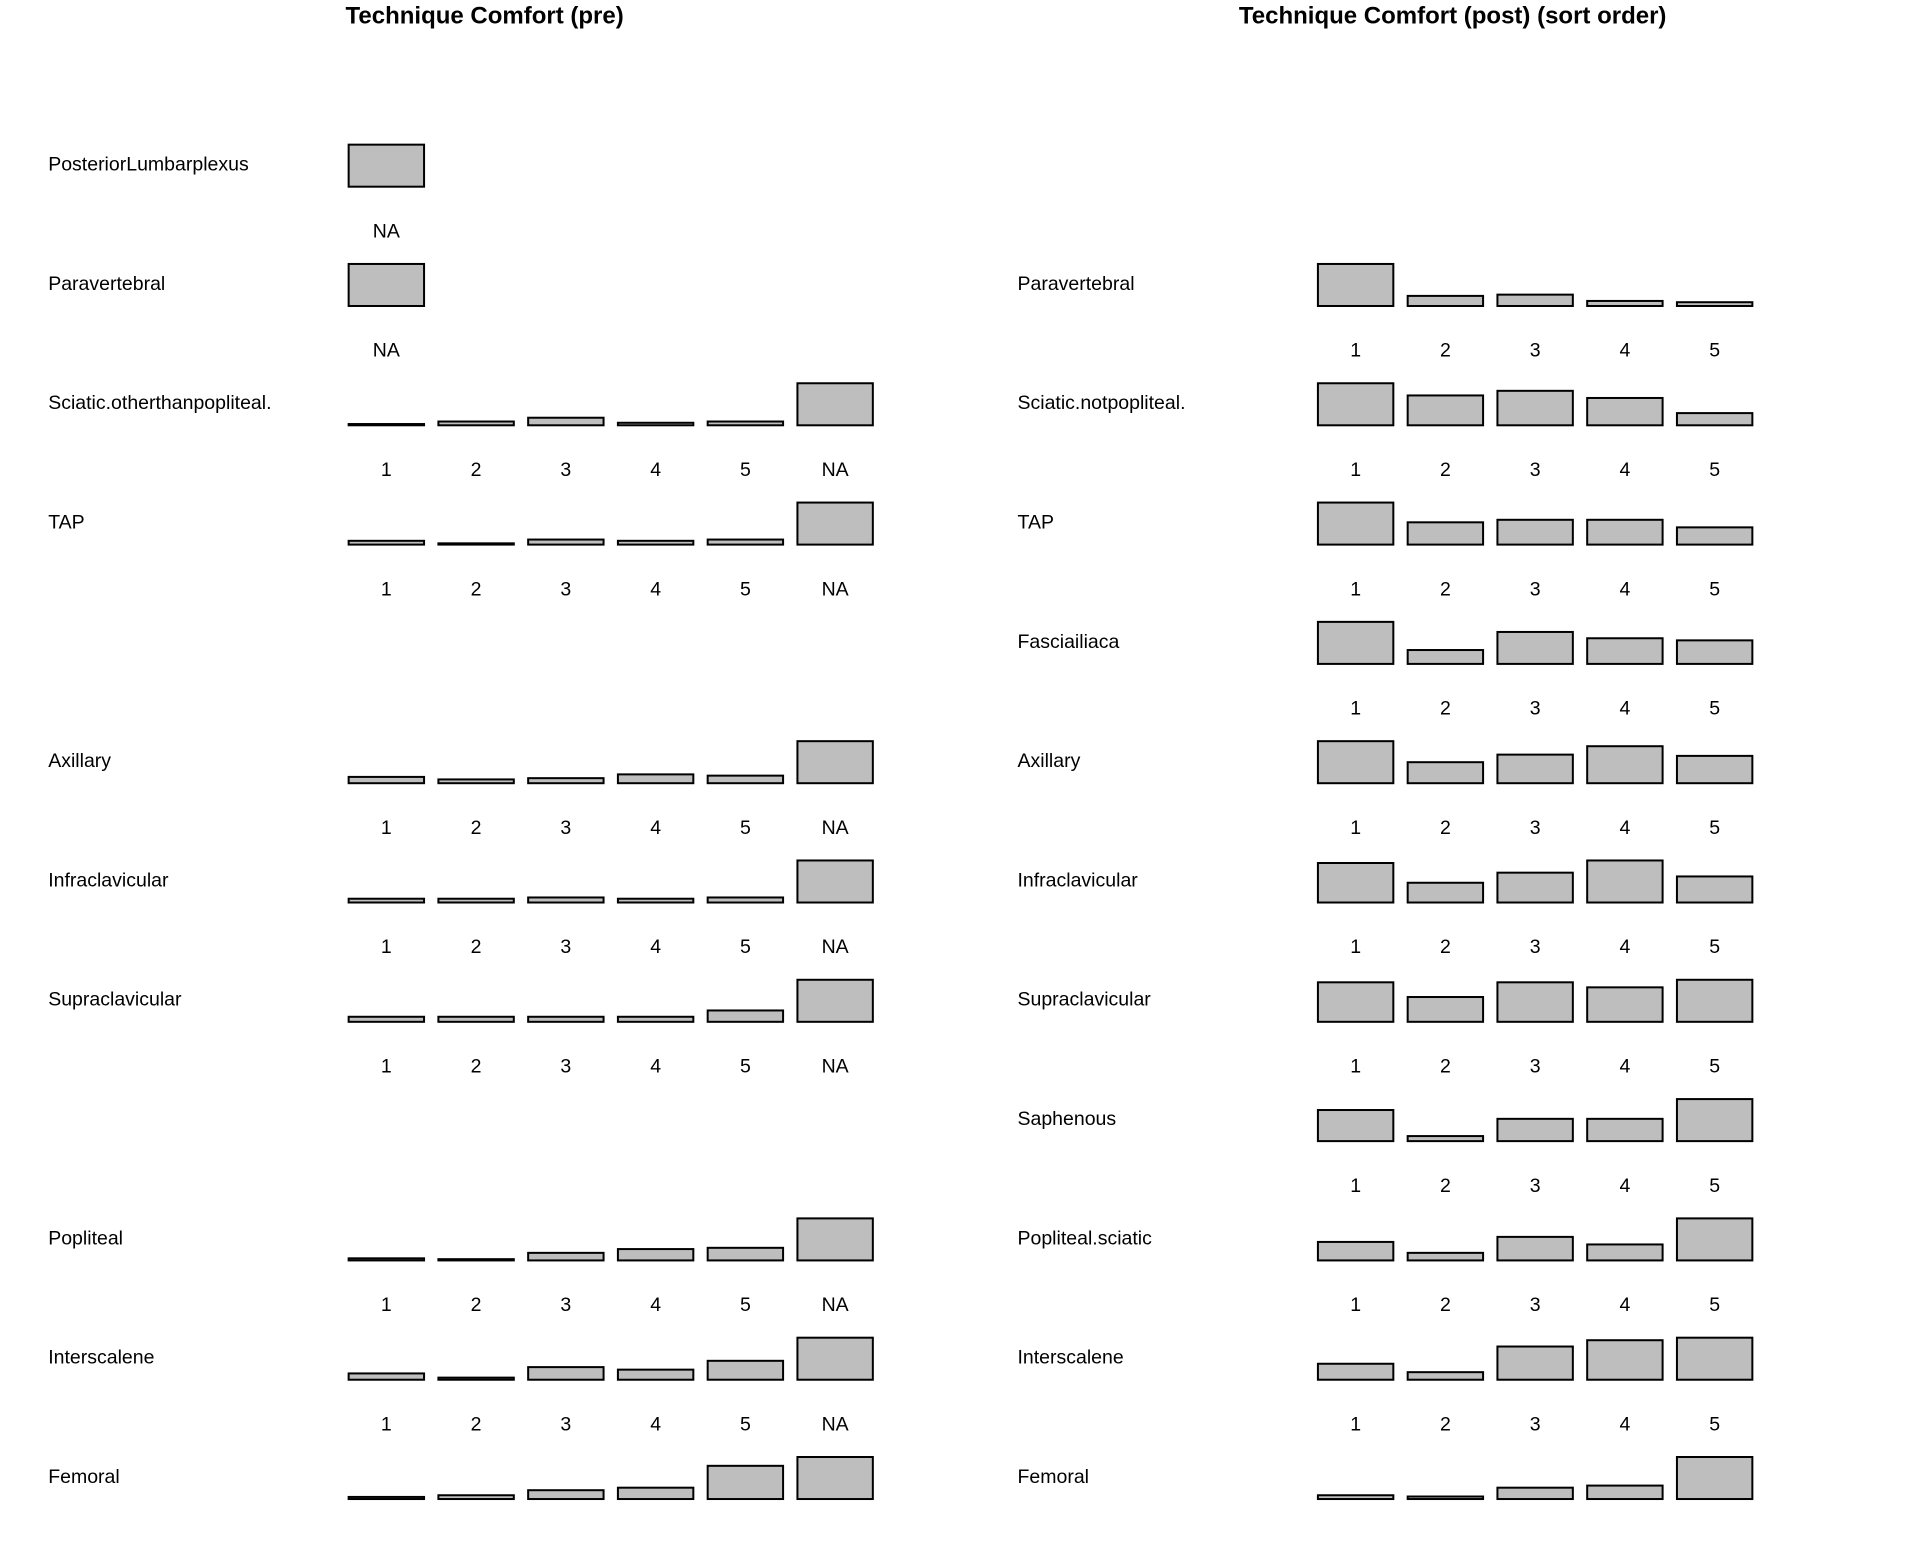 The height and width of the screenshot is (1541, 1920). What do you see at coordinates (79, 761) in the screenshot?
I see `row-label: Axillary` at bounding box center [79, 761].